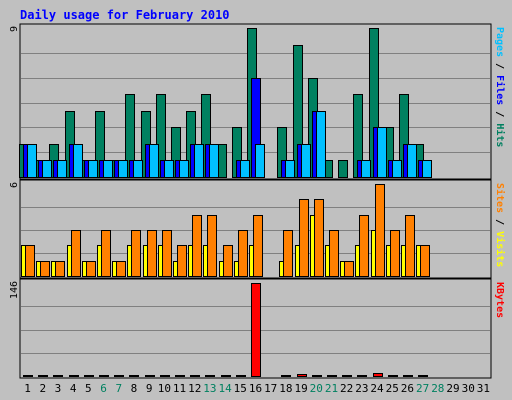 The width and height of the screenshot is (512, 400). Describe the element at coordinates (500, 90) in the screenshot. I see `series-label-segment: Files` at that location.